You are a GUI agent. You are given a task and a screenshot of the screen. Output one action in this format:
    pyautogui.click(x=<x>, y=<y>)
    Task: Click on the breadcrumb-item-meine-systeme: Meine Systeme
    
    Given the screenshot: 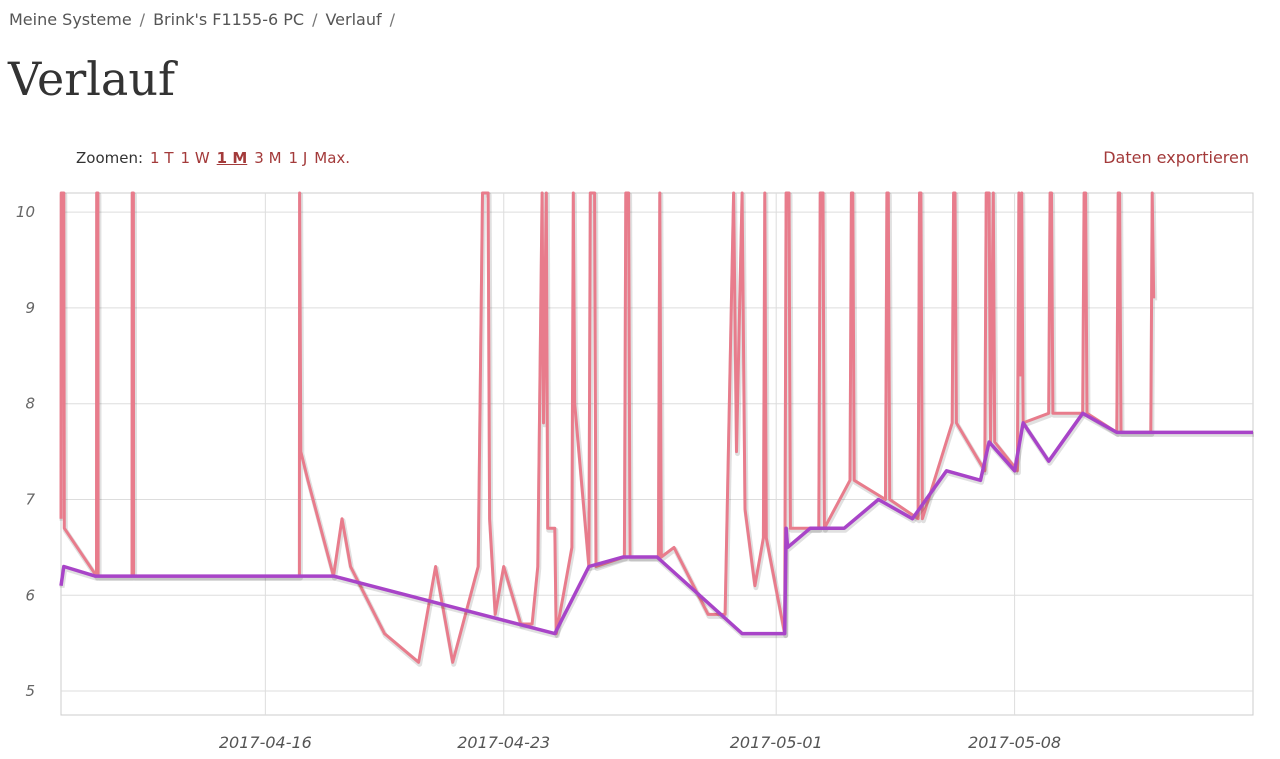 What is the action you would take?
    pyautogui.click(x=70, y=19)
    